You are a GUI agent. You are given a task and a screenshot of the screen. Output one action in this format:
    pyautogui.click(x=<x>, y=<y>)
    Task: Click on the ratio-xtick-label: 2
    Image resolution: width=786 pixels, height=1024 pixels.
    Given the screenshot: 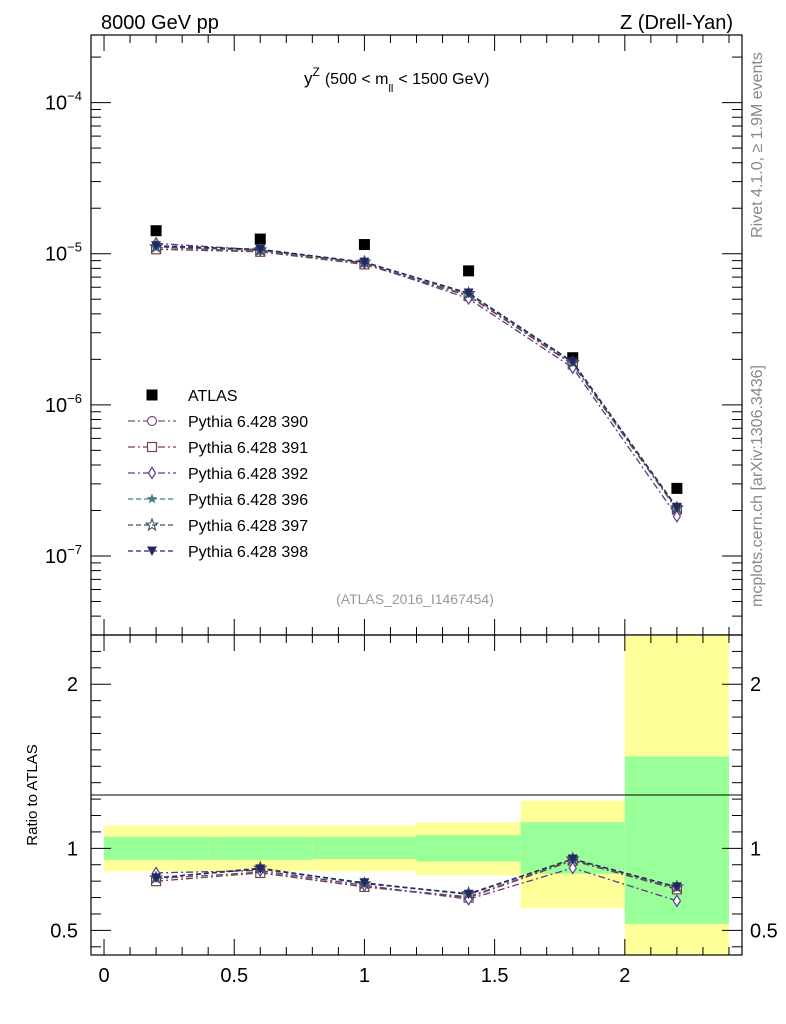 What is the action you would take?
    pyautogui.click(x=624, y=976)
    